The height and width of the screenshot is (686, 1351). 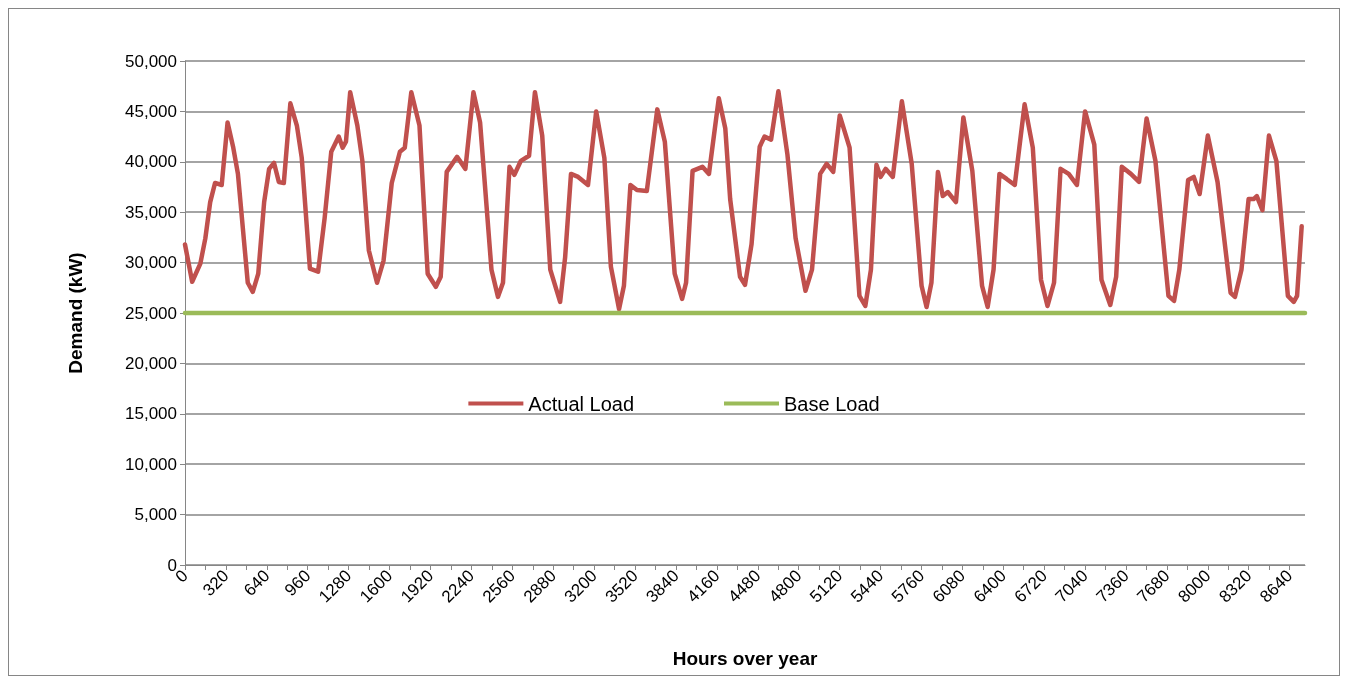 I want to click on x-axis-title: Hours over year, so click(x=745, y=658).